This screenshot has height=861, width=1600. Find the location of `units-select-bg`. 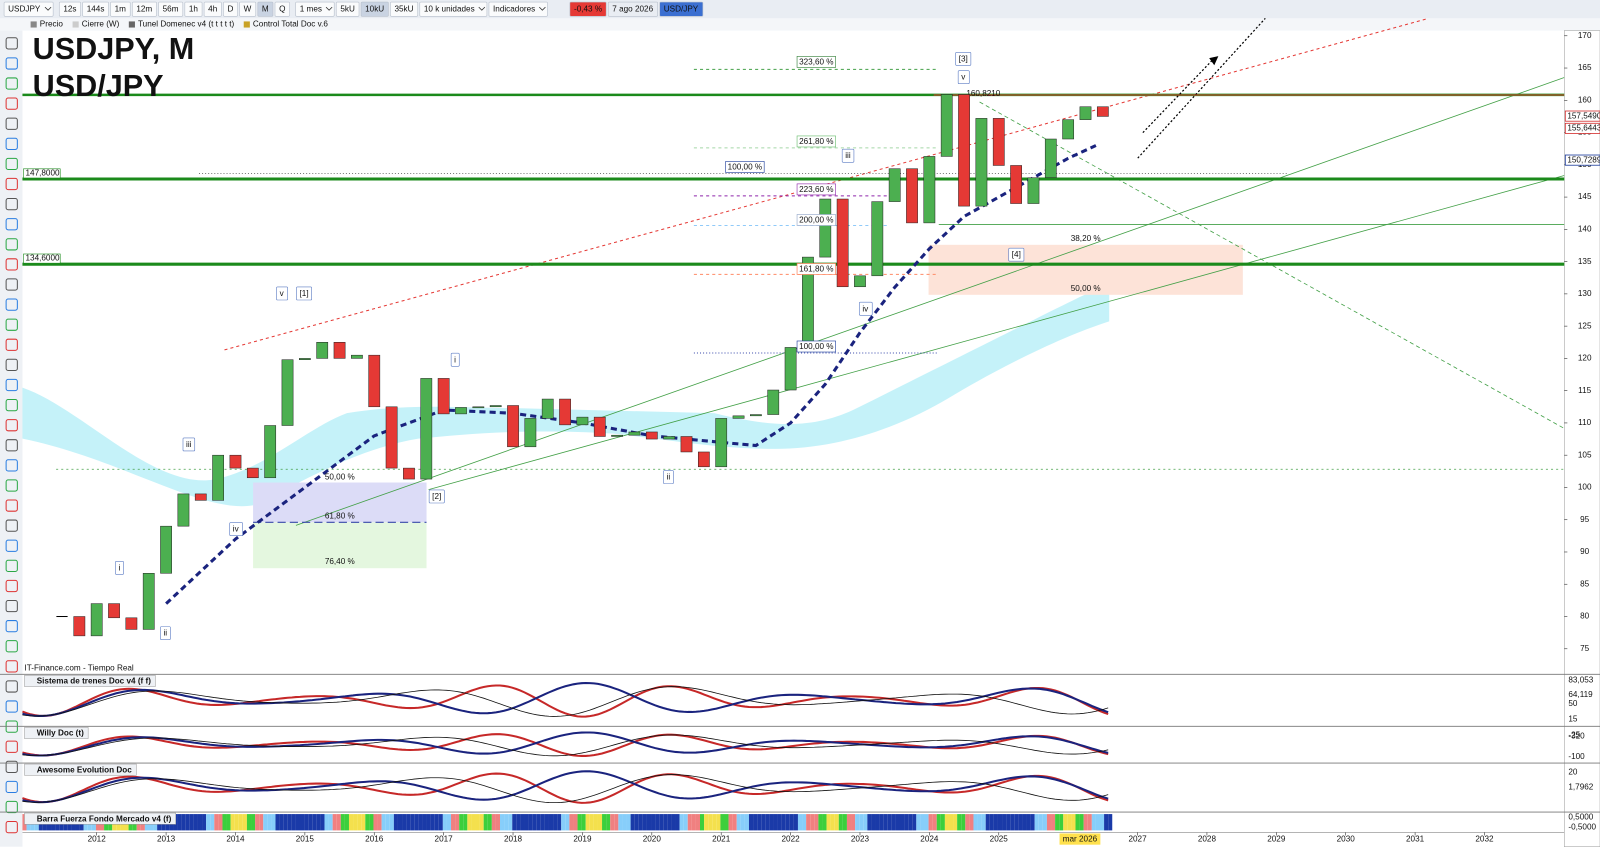

units-select-bg is located at coordinates (453, 9).